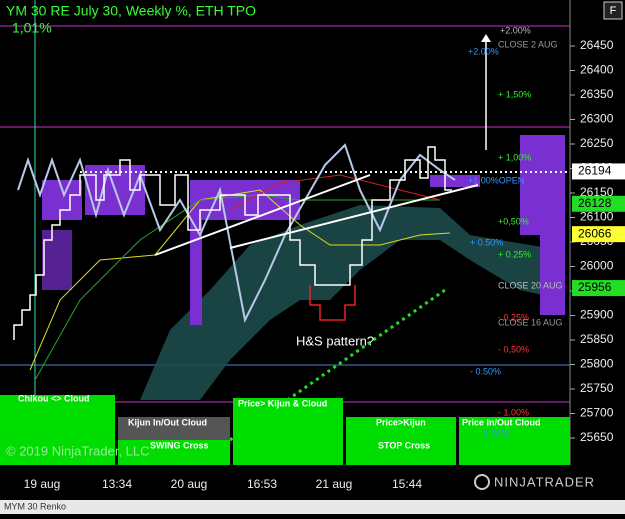 The width and height of the screenshot is (625, 519). I want to click on y-tick-label: 26300, so click(597, 119).